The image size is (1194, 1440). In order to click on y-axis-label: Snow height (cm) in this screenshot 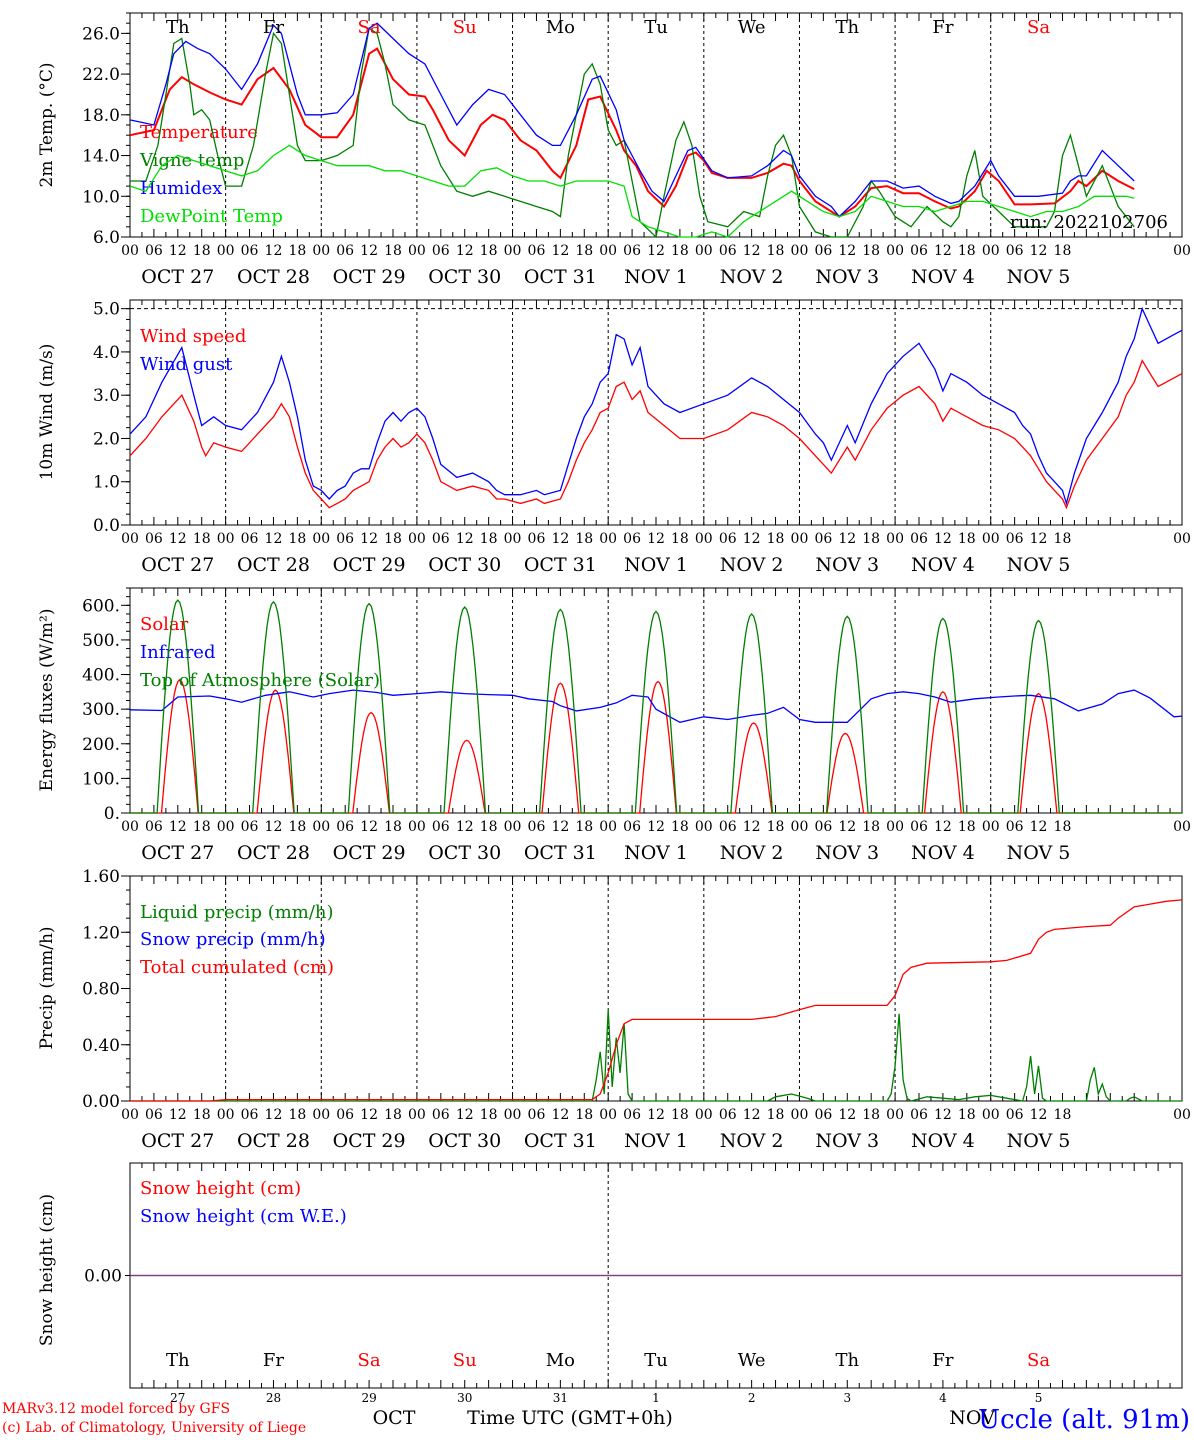, I will do `click(47, 1270)`.